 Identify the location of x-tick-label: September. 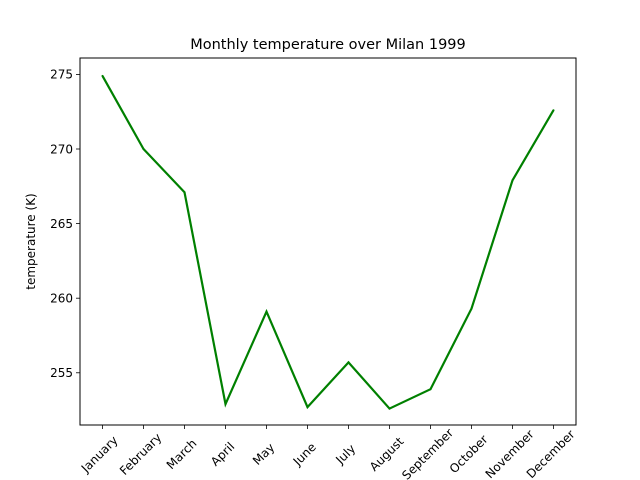
(427, 453).